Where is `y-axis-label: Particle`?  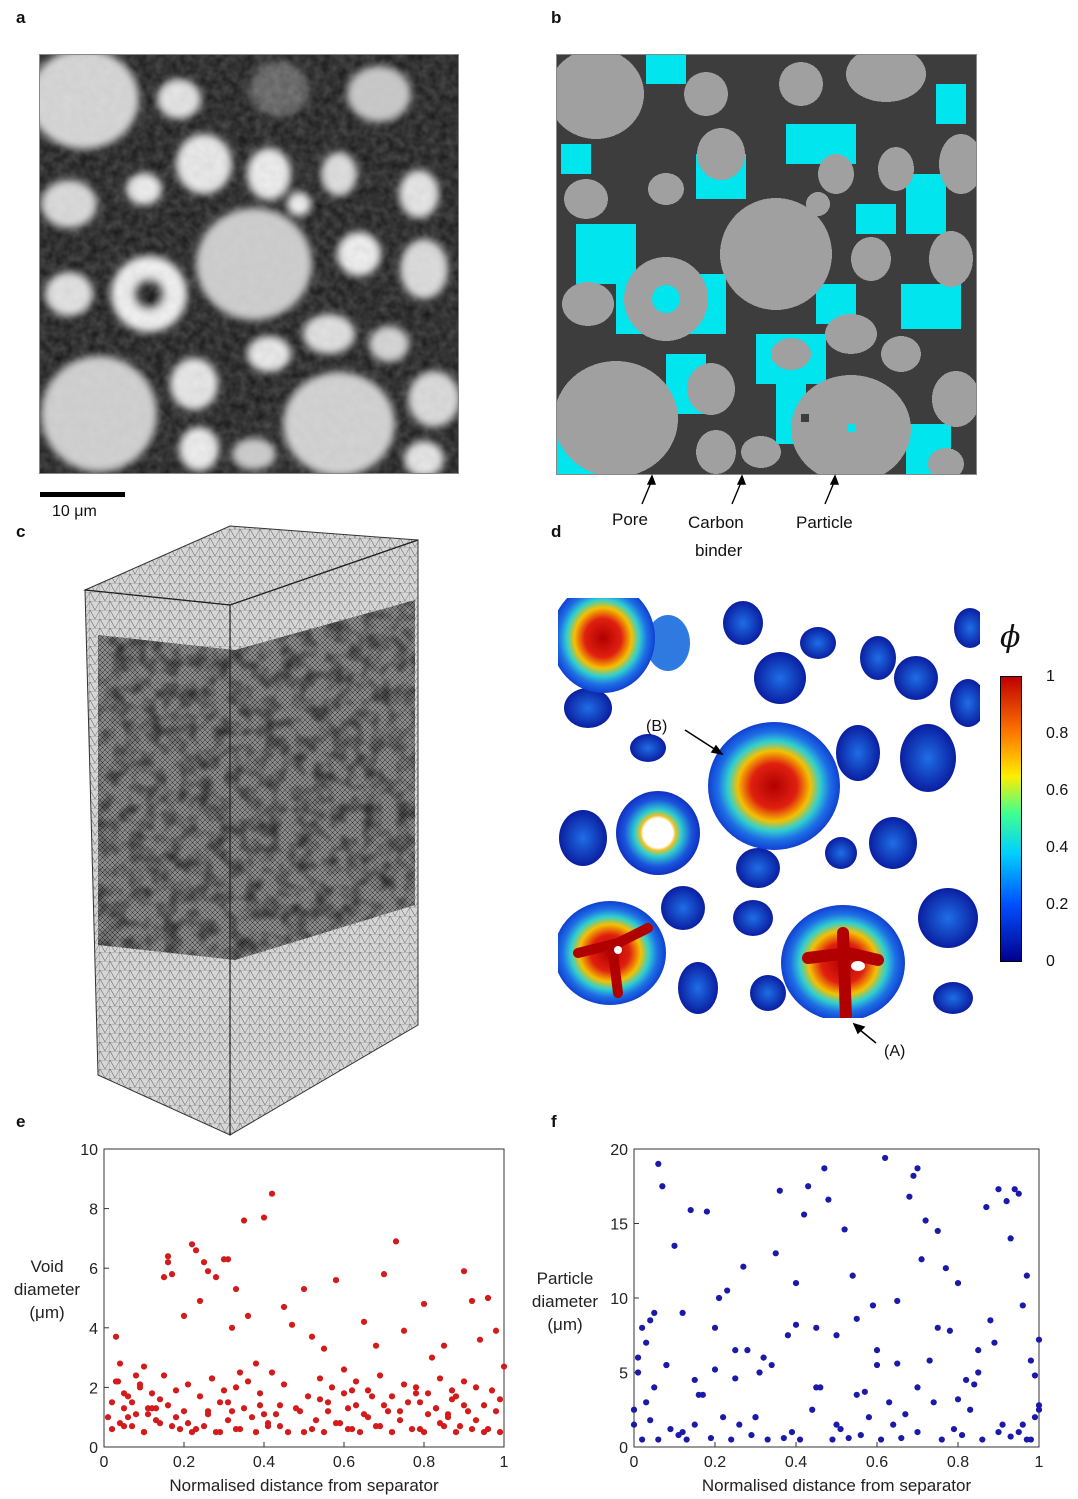
y-axis-label: Particle is located at coordinates (565, 1278).